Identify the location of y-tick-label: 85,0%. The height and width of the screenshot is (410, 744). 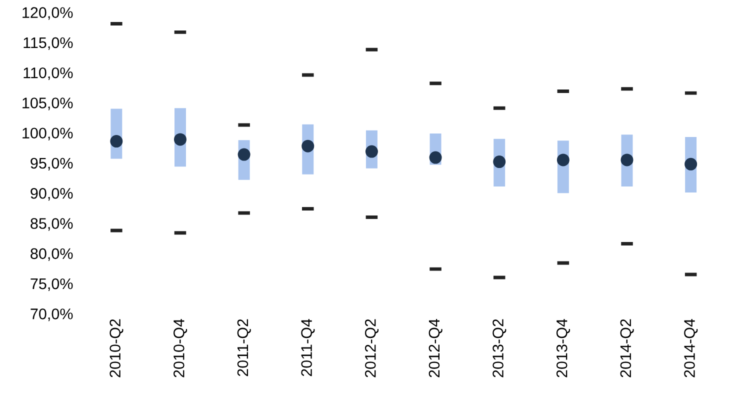
(51, 224).